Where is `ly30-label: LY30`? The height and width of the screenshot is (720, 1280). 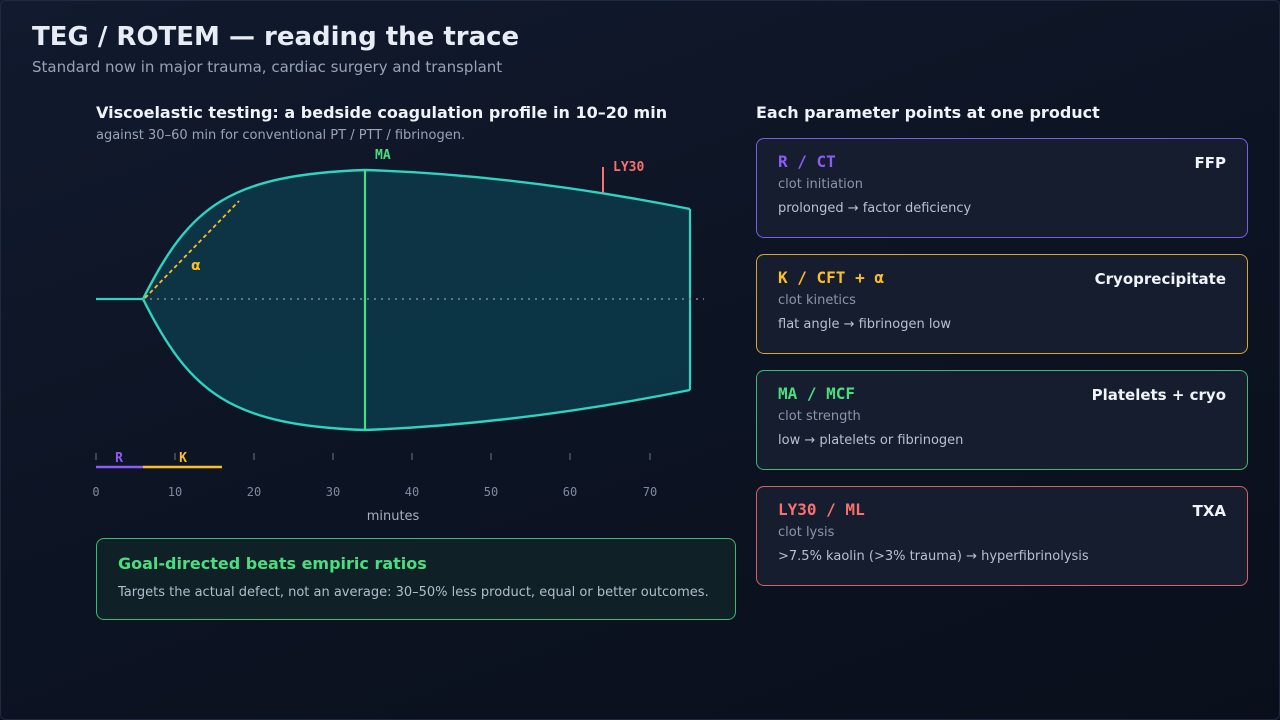 ly30-label: LY30 is located at coordinates (628, 167).